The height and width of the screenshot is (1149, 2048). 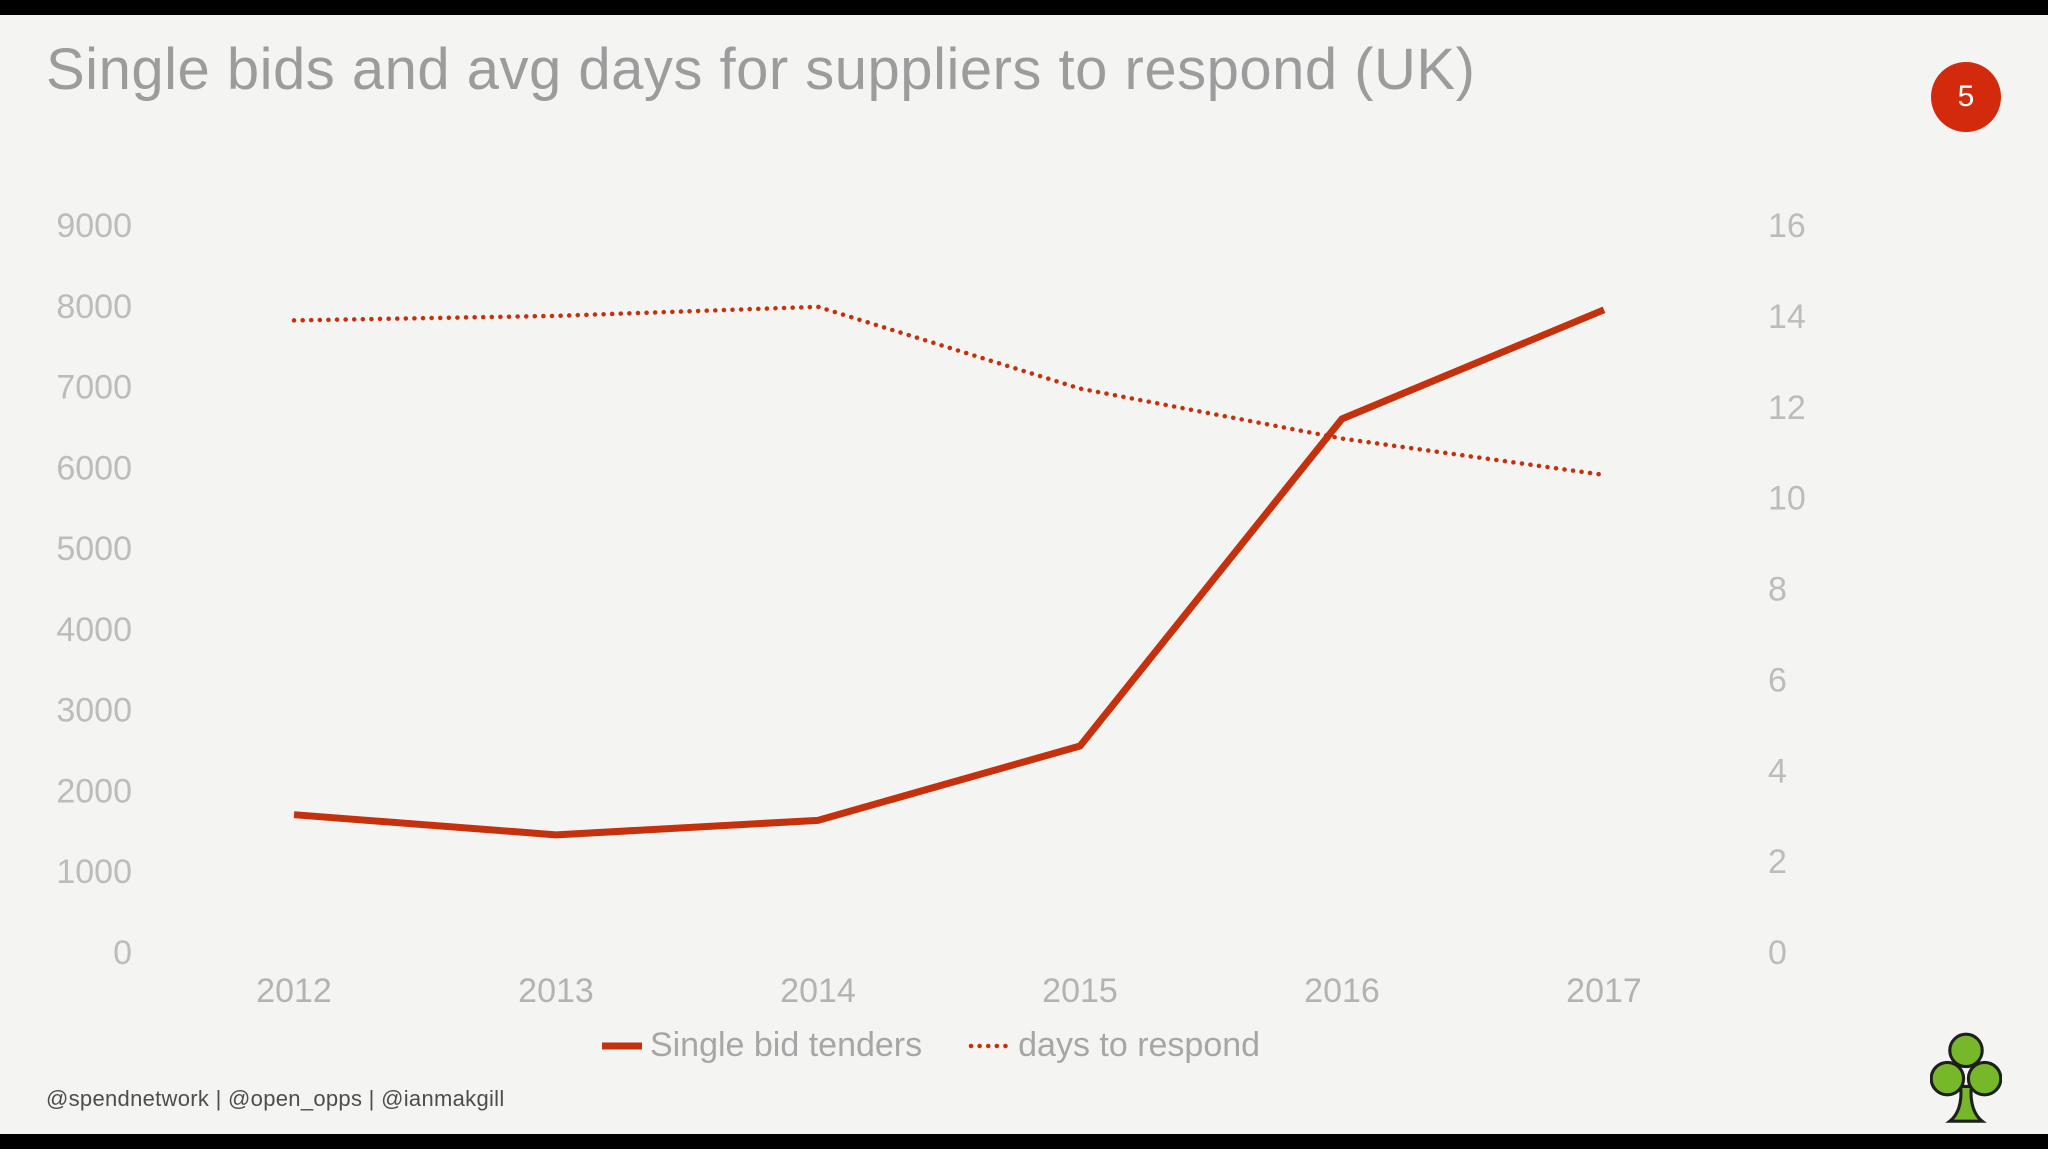 What do you see at coordinates (949, 391) in the screenshot?
I see `days-to-respond-line` at bounding box center [949, 391].